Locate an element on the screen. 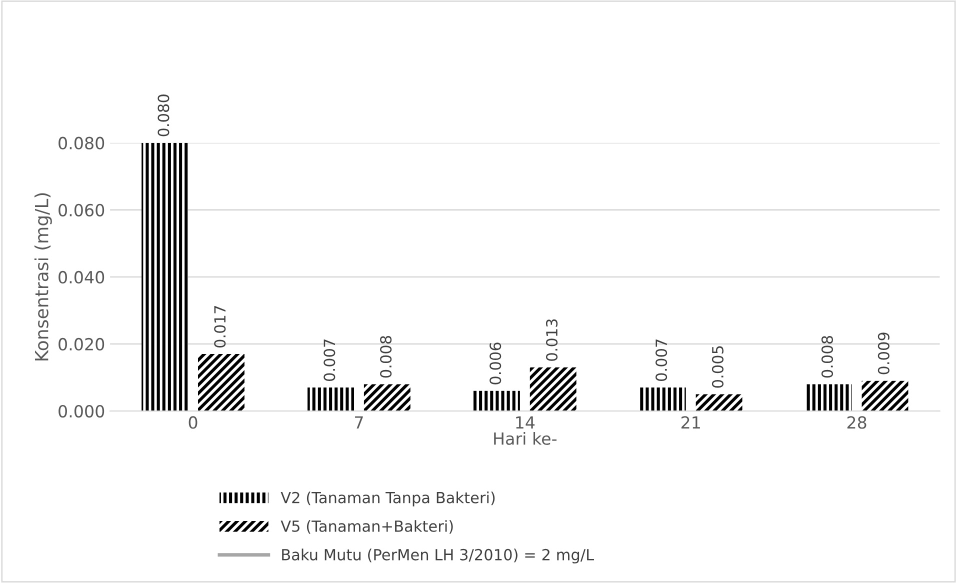  y-tick-label: 0.040 is located at coordinates (81, 277).